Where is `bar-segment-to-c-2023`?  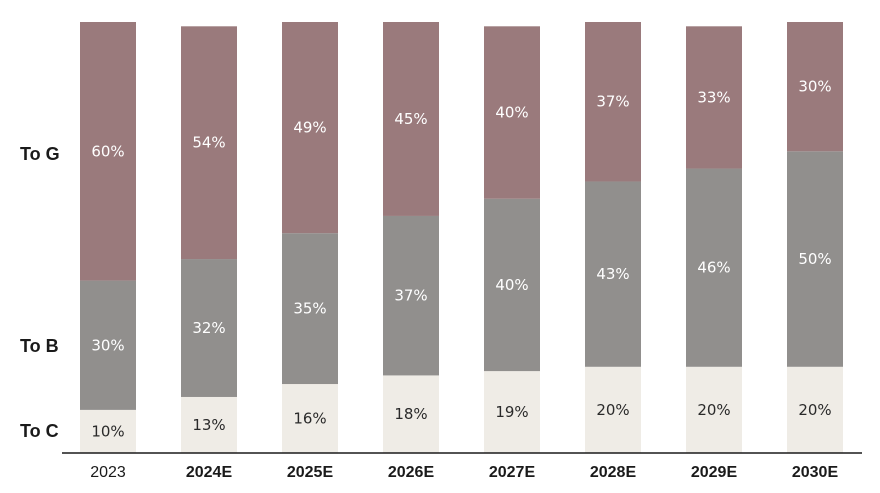
bar-segment-to-c-2023 is located at coordinates (108, 431).